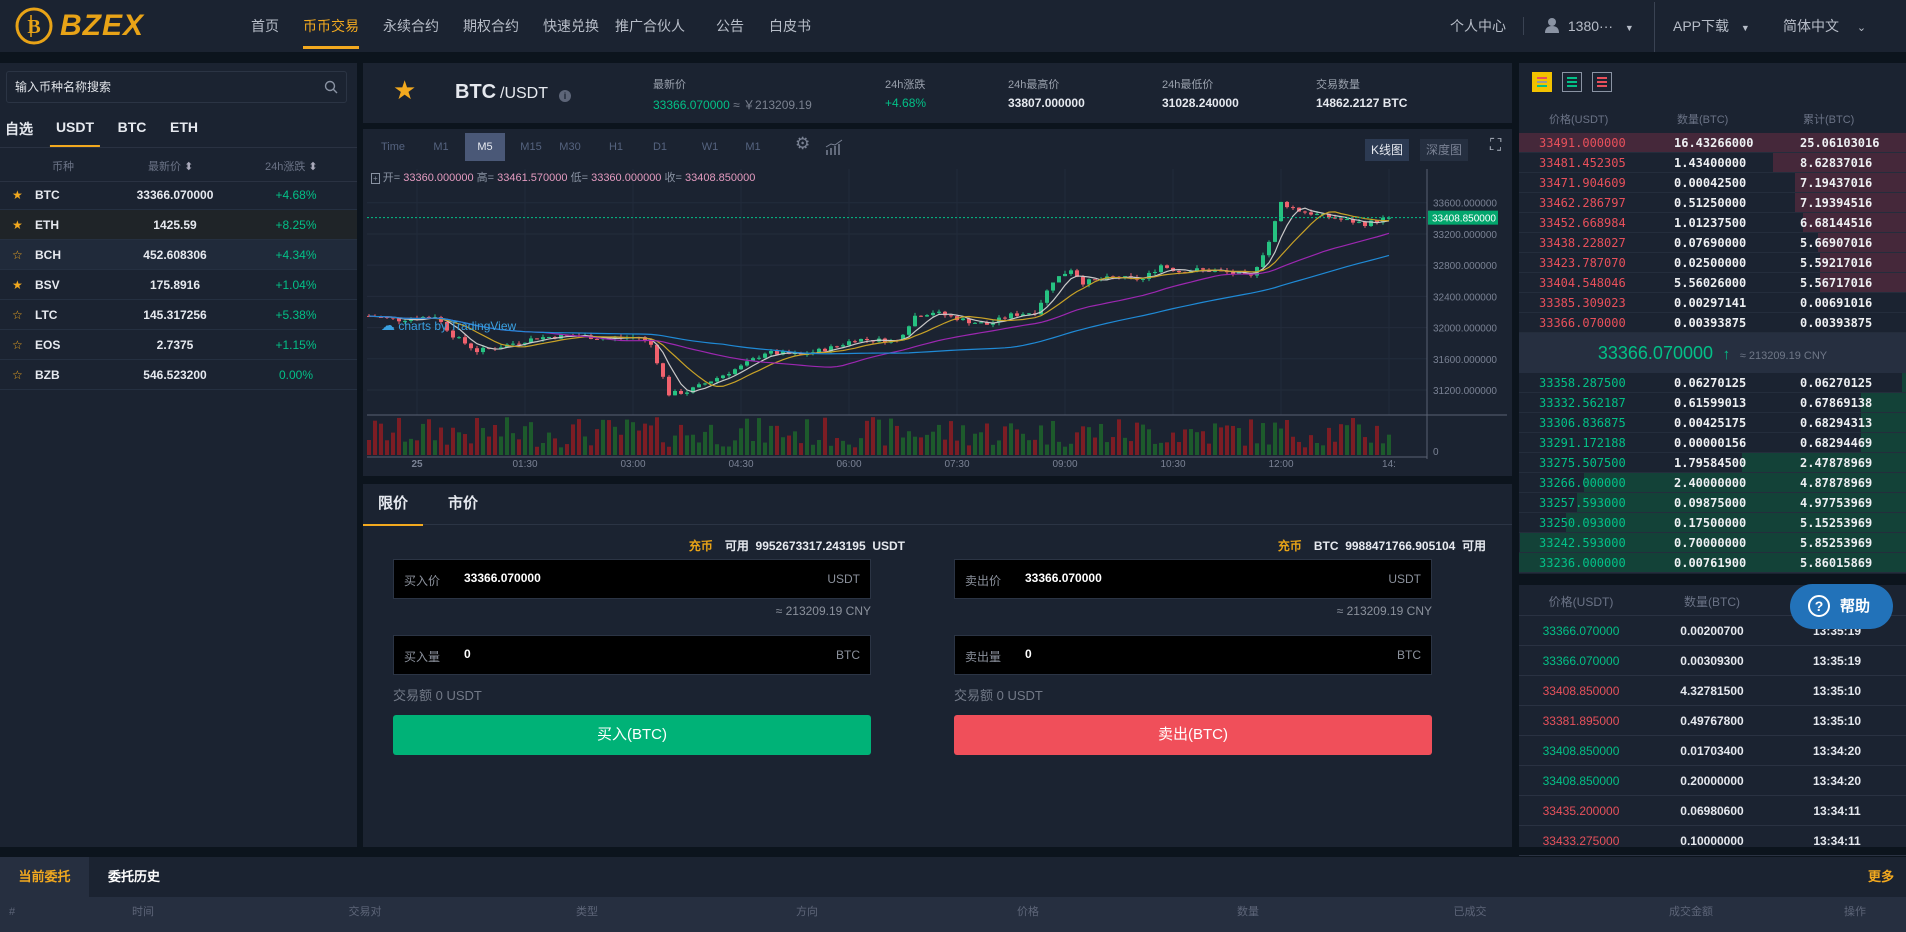 The image size is (1906, 932). Describe the element at coordinates (393, 505) in the screenshot. I see `tab-limit: 限价` at that location.